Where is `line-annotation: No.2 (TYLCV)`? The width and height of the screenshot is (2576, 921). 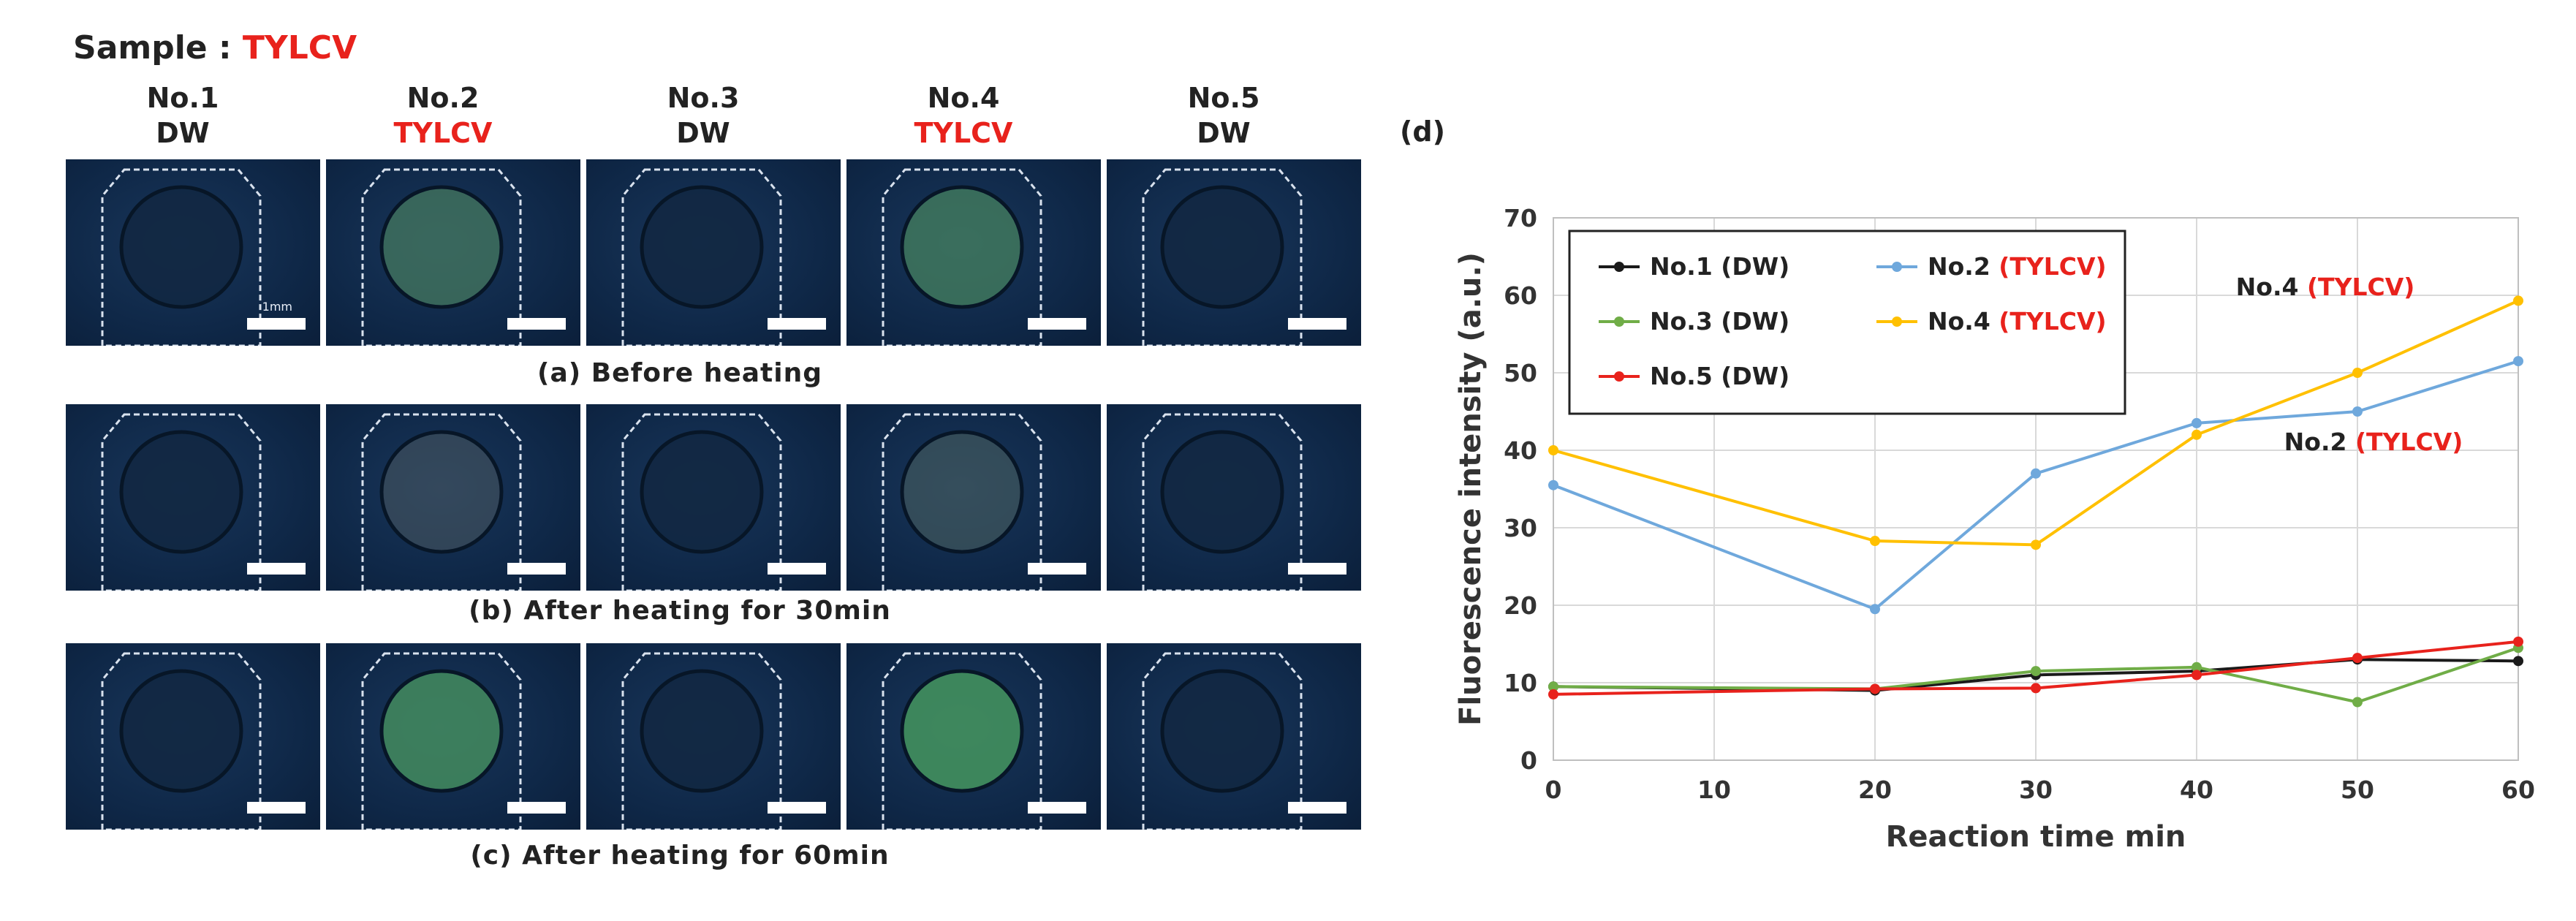 line-annotation: No.2 (TYLCV) is located at coordinates (2373, 442).